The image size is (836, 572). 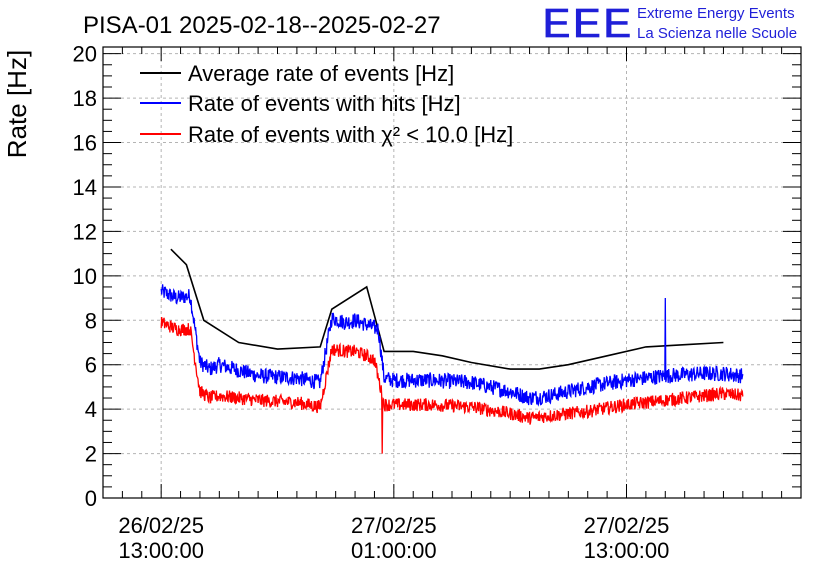 What do you see at coordinates (91, 320) in the screenshot?
I see `y-tick-label: 8` at bounding box center [91, 320].